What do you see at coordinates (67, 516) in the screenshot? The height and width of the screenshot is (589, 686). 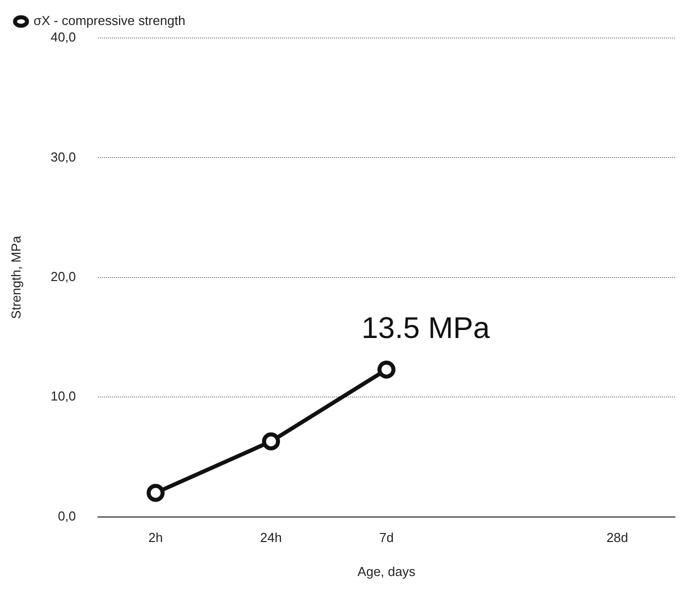 I see `y-tick-label: 0,0` at bounding box center [67, 516].